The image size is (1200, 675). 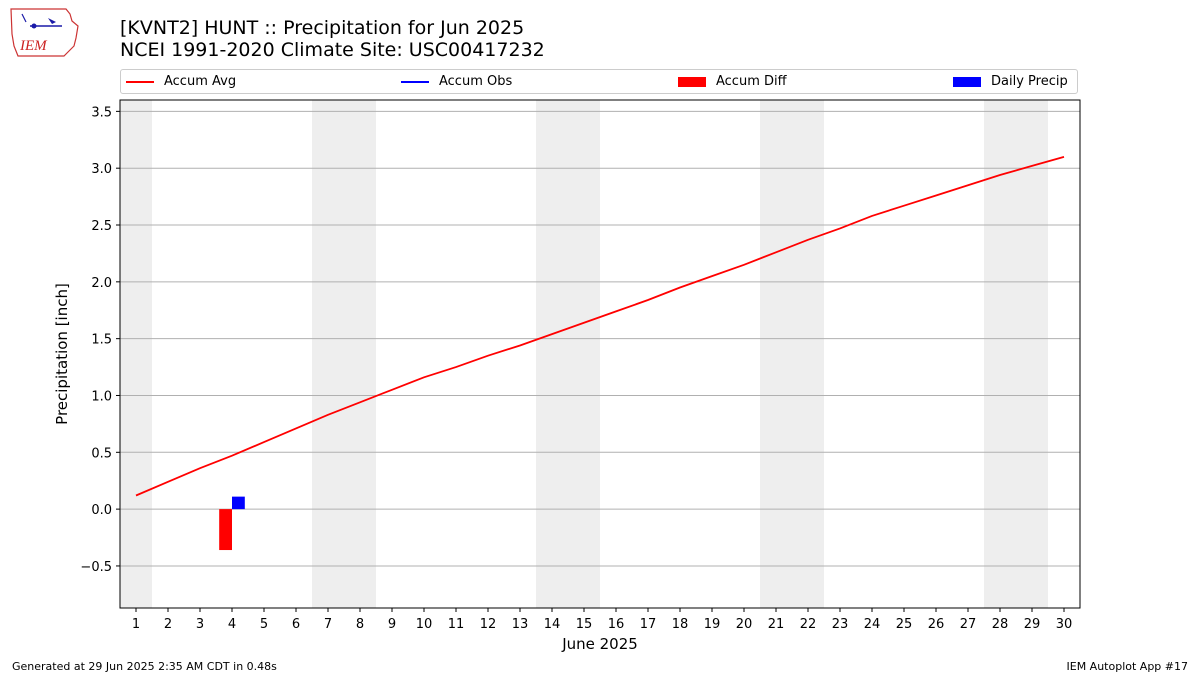 I want to click on legend-label: Accum Diff, so click(x=751, y=81).